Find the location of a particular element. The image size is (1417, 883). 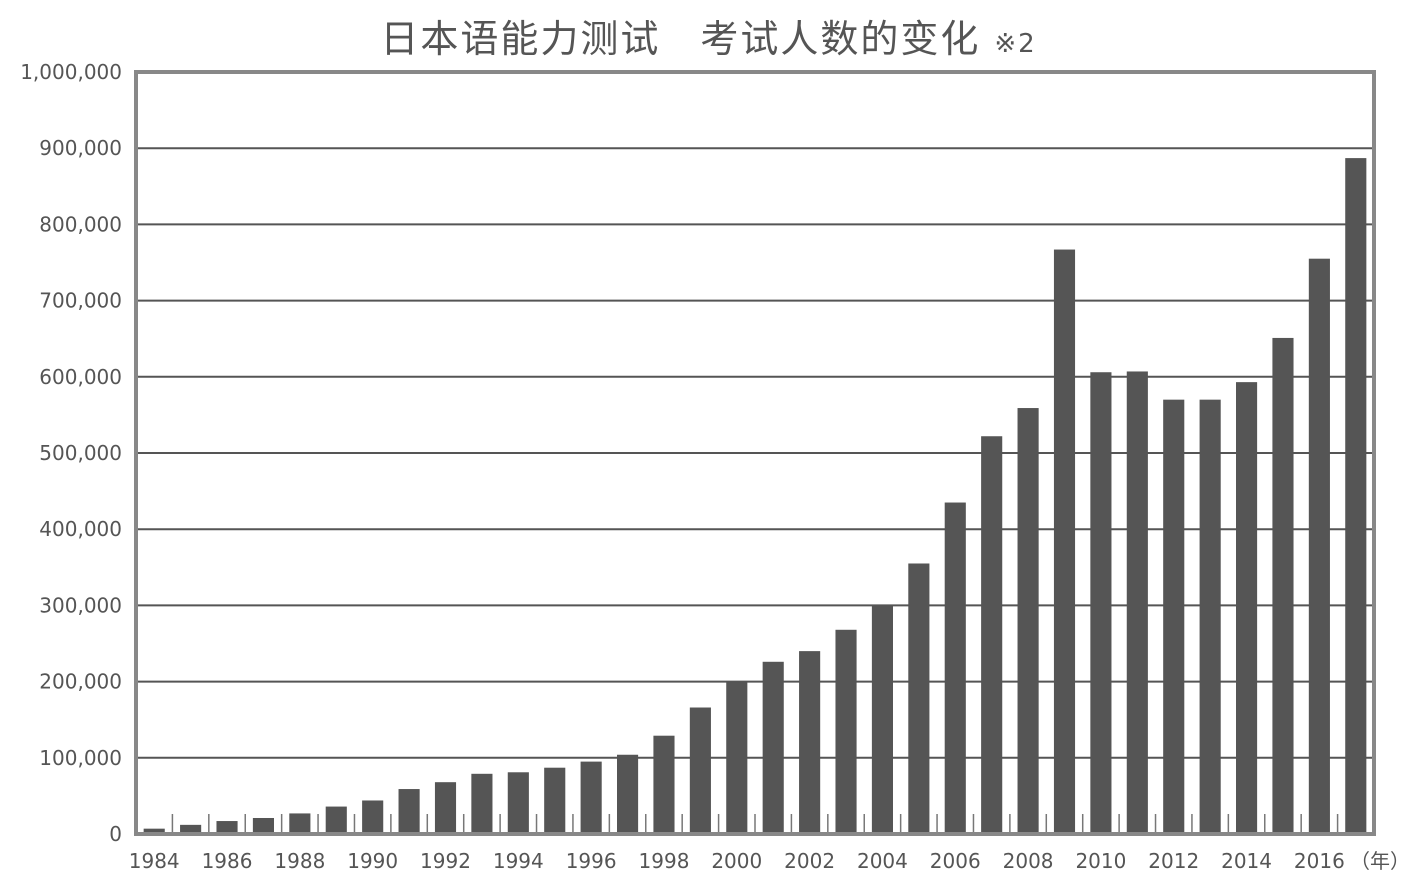

chart-title: 日本语能力测试 考试人数的变化 ※2 is located at coordinates (708, 35).